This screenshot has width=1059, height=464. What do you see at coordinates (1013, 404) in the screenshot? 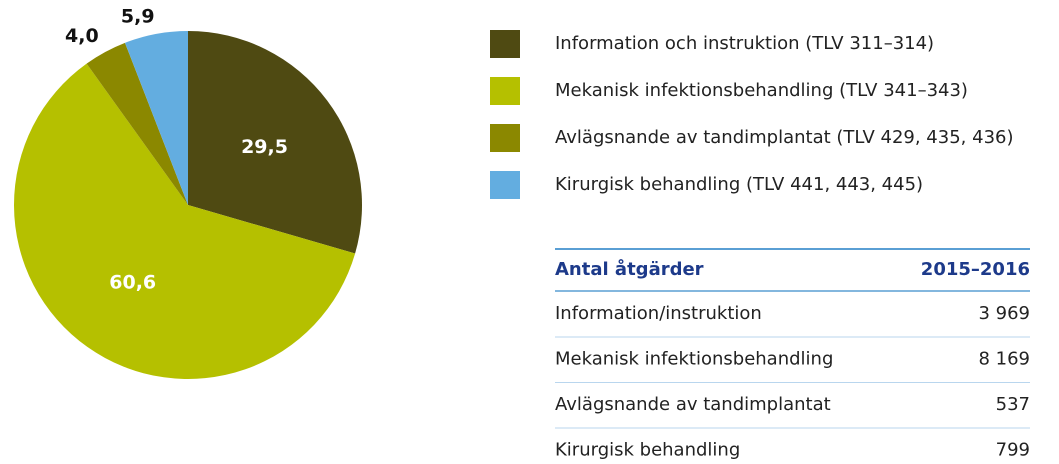
I see `table-cell: 537` at bounding box center [1013, 404].